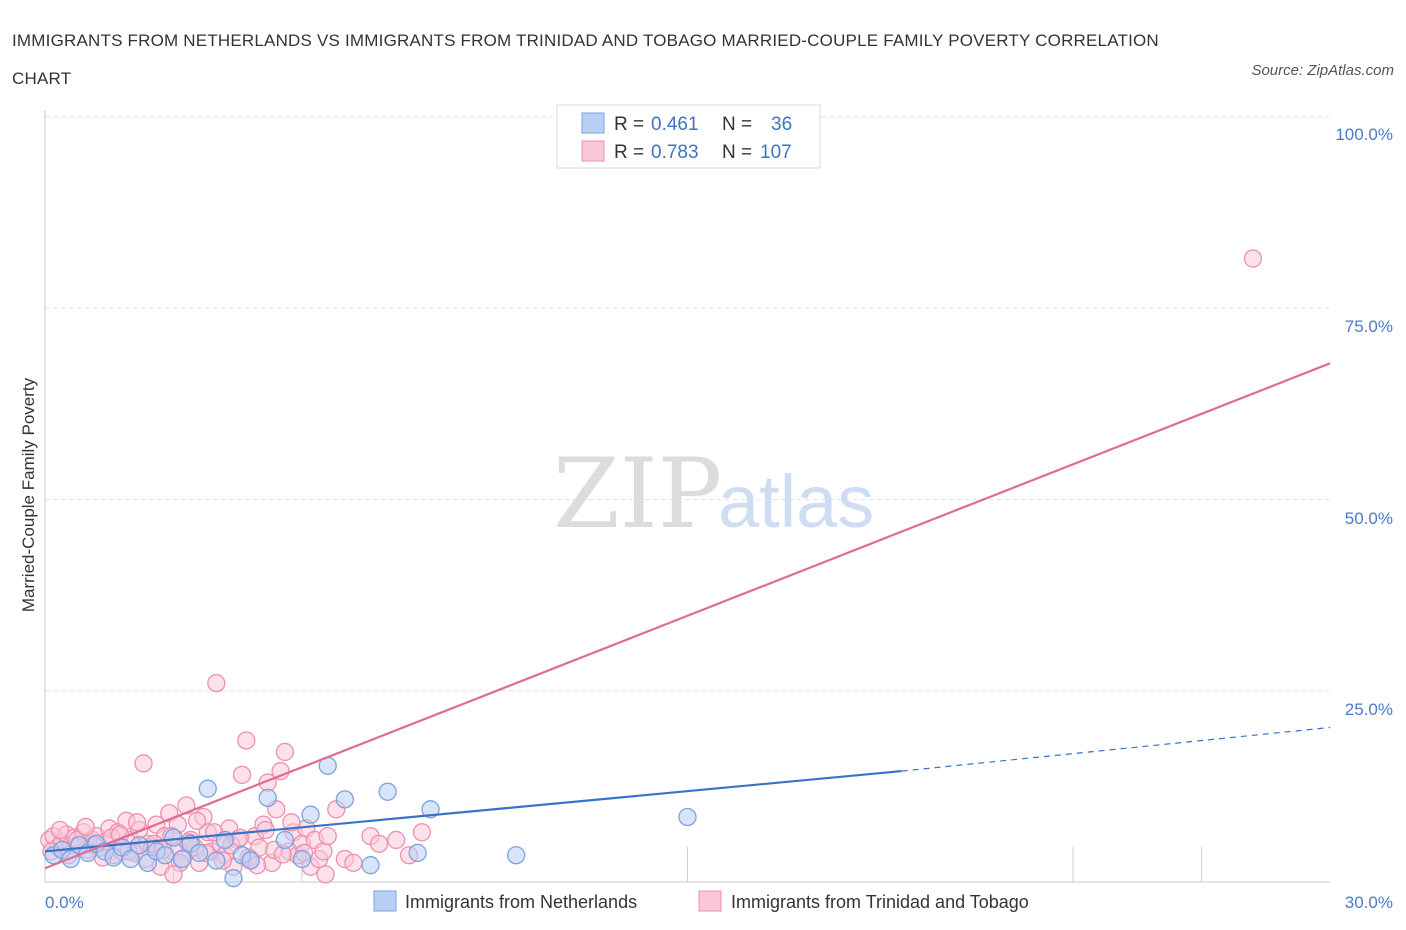 The width and height of the screenshot is (1406, 930). What do you see at coordinates (1369, 518) in the screenshot?
I see `y-tick-50: 50.0%` at bounding box center [1369, 518].